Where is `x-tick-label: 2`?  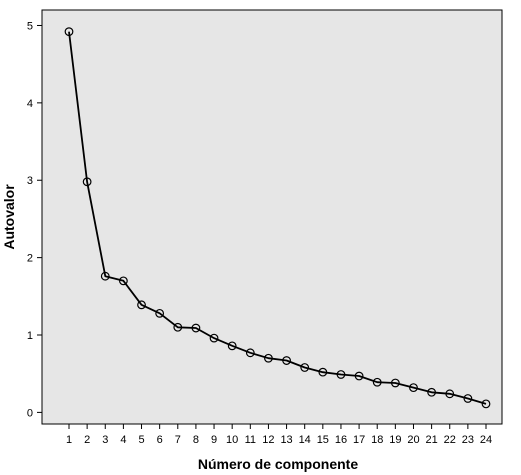
x-tick-label: 2 is located at coordinates (87, 440).